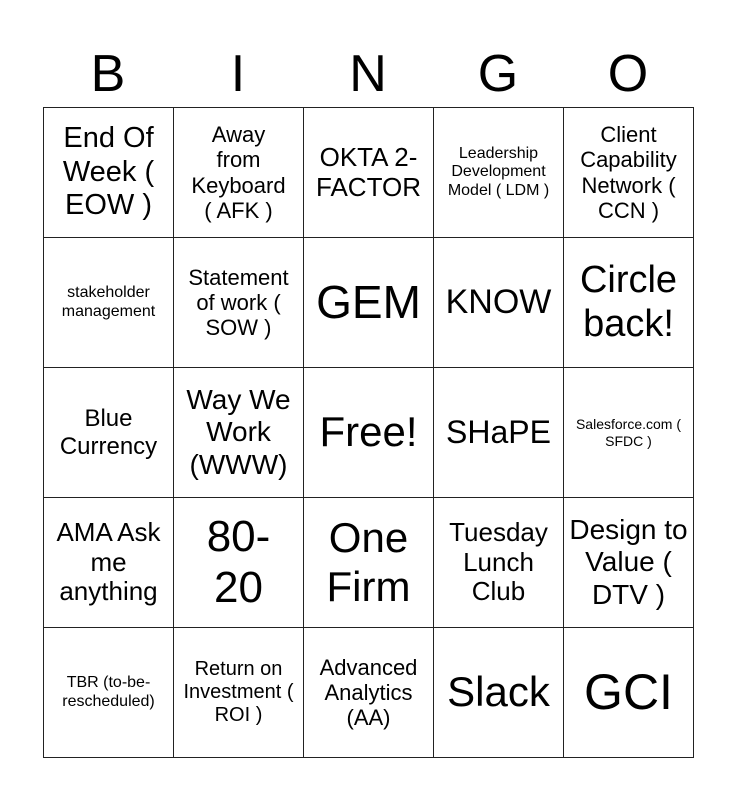 Image resolution: width=736 pixels, height=800 pixels. I want to click on header-letter-i: I, so click(238, 74).